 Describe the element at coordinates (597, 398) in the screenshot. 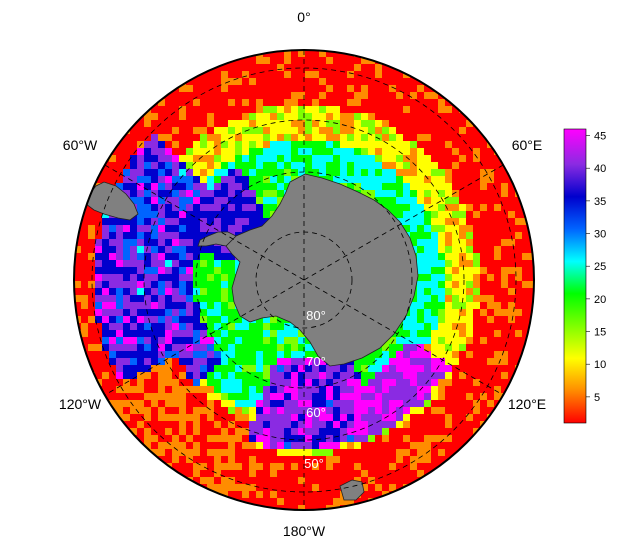

I see `colorbar-tick-label: 5` at that location.